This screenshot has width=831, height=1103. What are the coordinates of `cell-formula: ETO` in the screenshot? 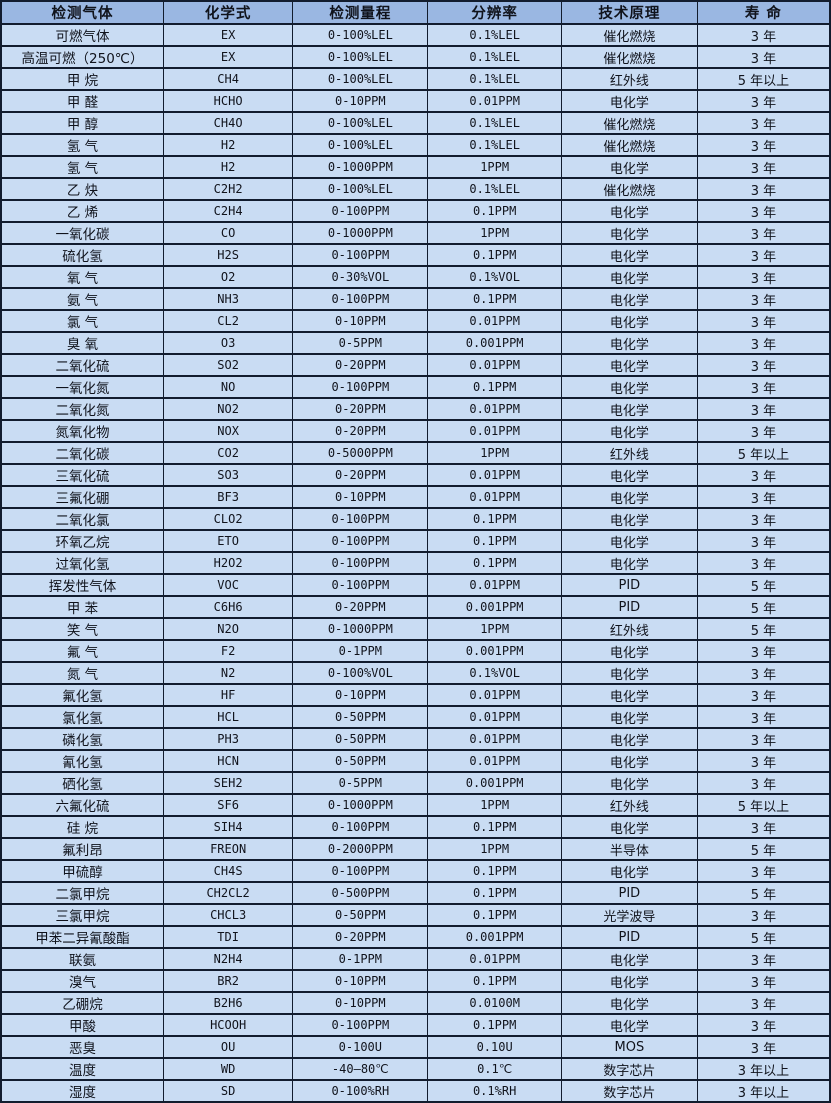 It's located at (228, 541).